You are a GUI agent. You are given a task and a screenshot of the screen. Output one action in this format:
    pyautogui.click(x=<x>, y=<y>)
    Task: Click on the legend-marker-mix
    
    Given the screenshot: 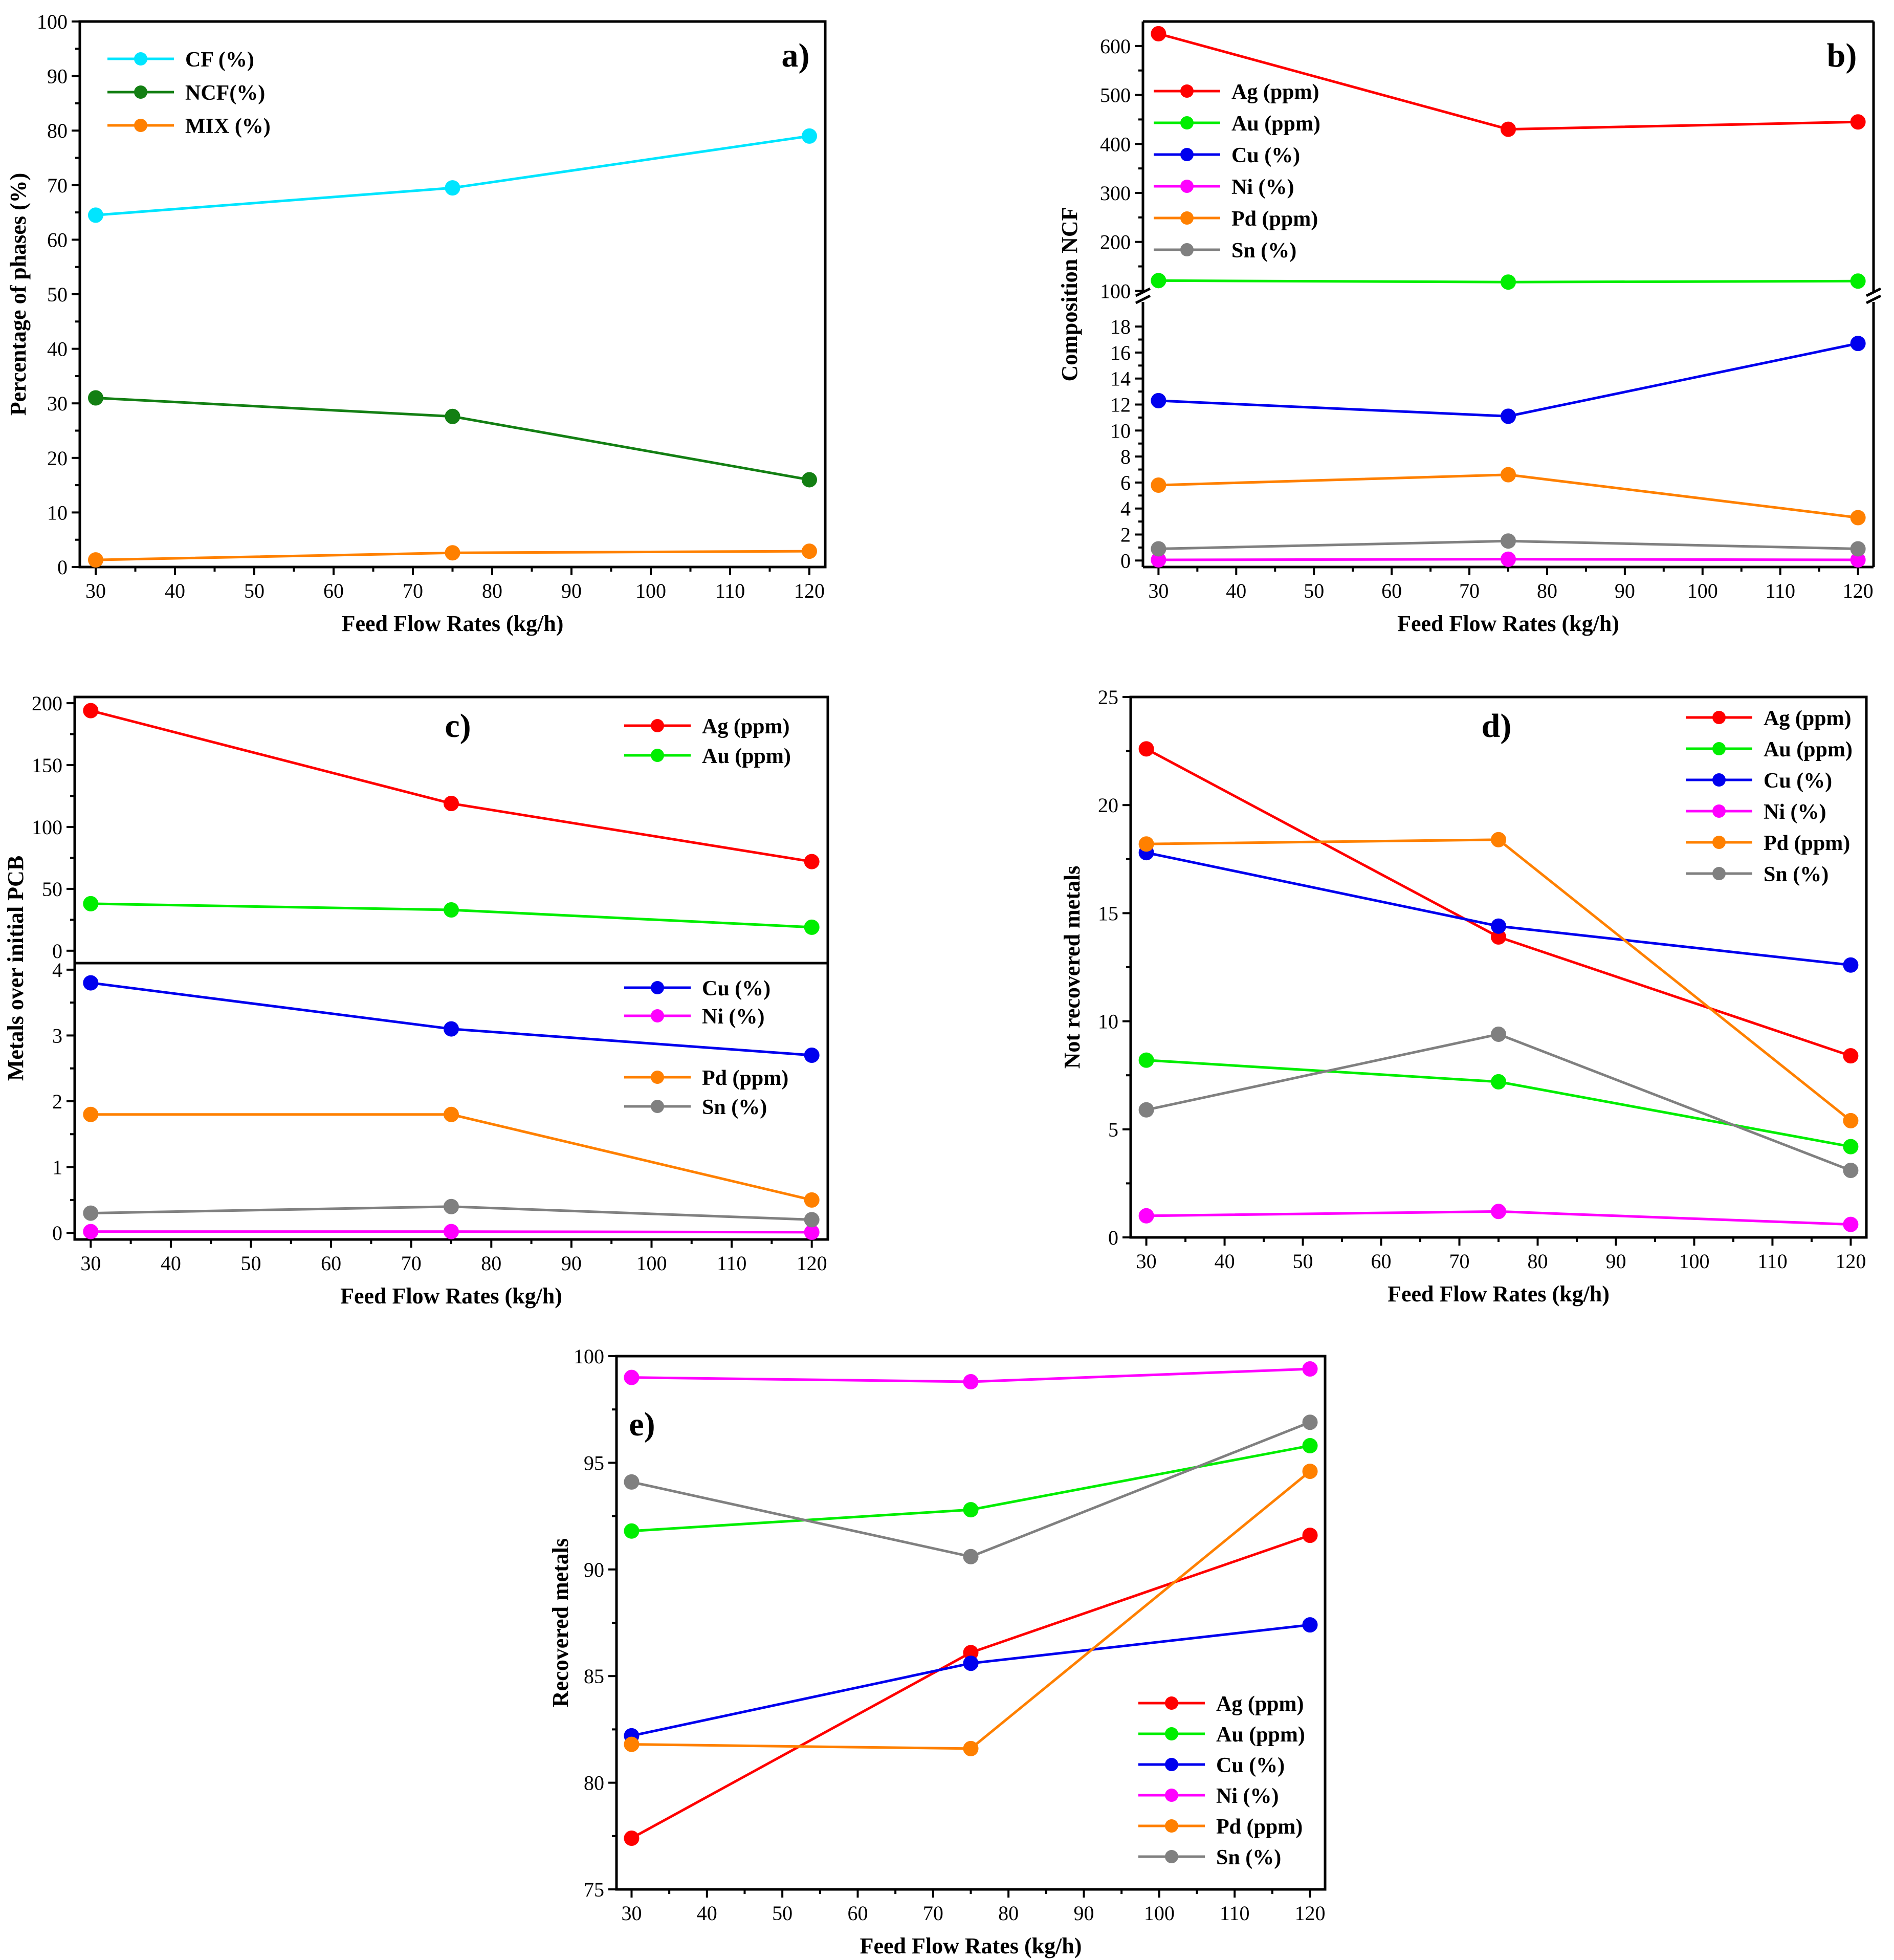 What is the action you would take?
    pyautogui.click(x=140, y=125)
    